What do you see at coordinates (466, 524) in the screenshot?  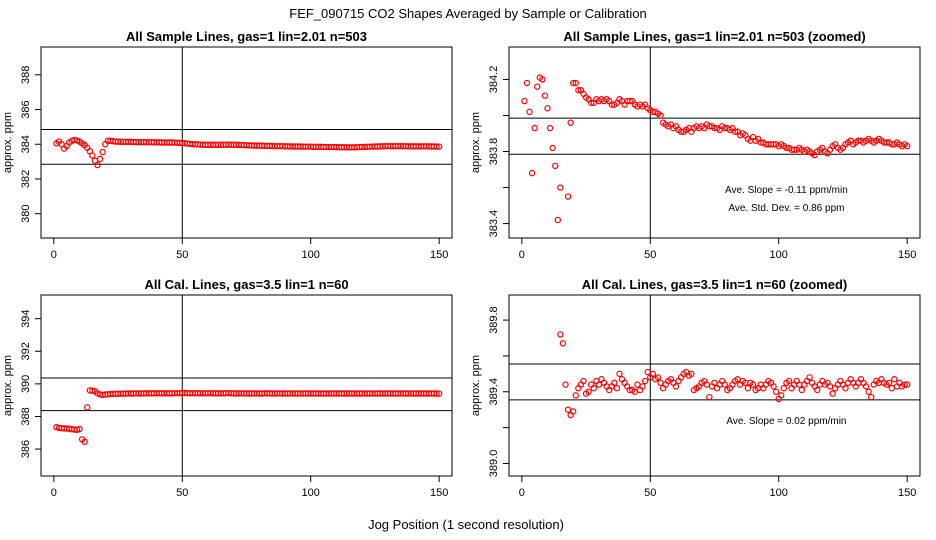 I see `figure-x-label: Jog Position (1 second resolution)` at bounding box center [466, 524].